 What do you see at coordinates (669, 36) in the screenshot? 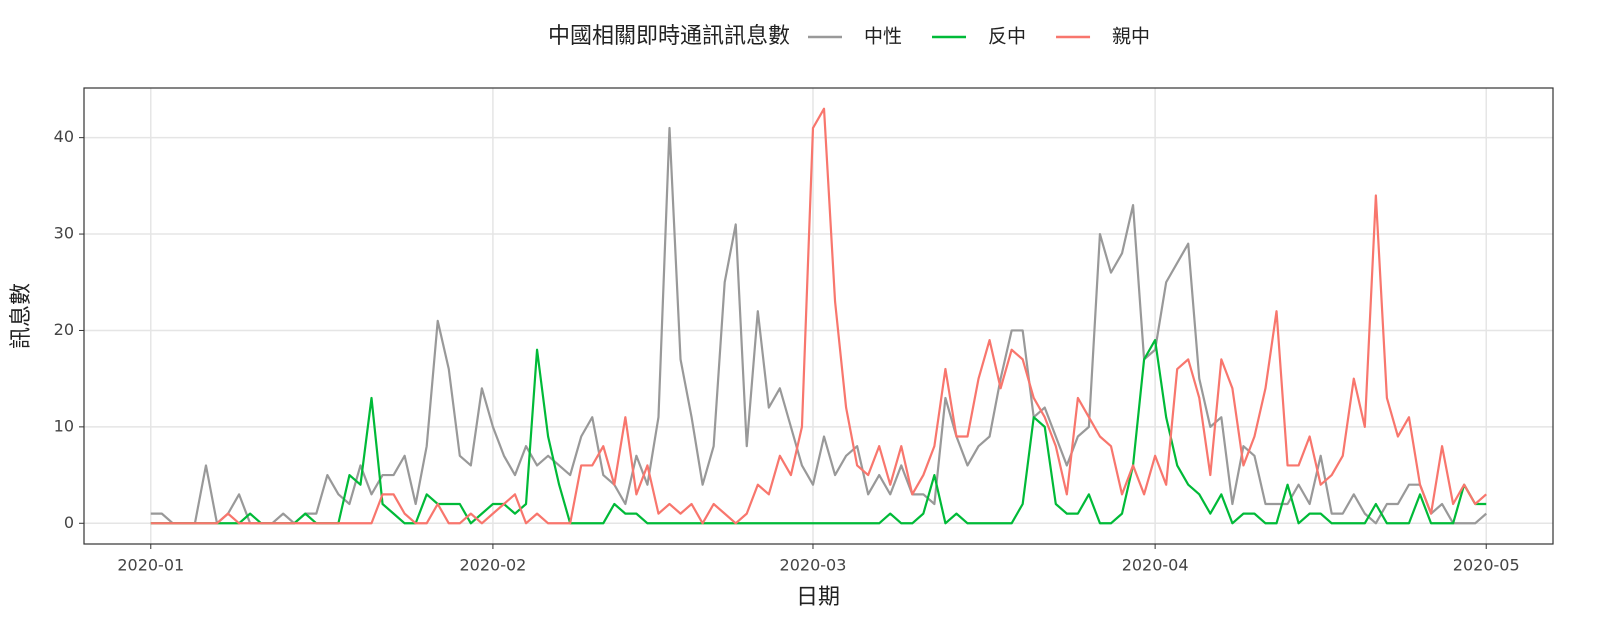
I see `legend-title: 中國相關即時通訊訊息數` at bounding box center [669, 36].